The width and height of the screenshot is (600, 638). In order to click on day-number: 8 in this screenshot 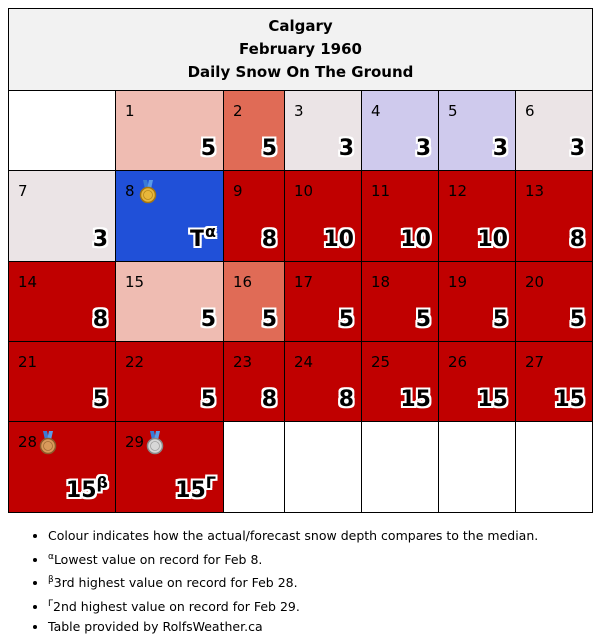, I will do `click(130, 191)`.